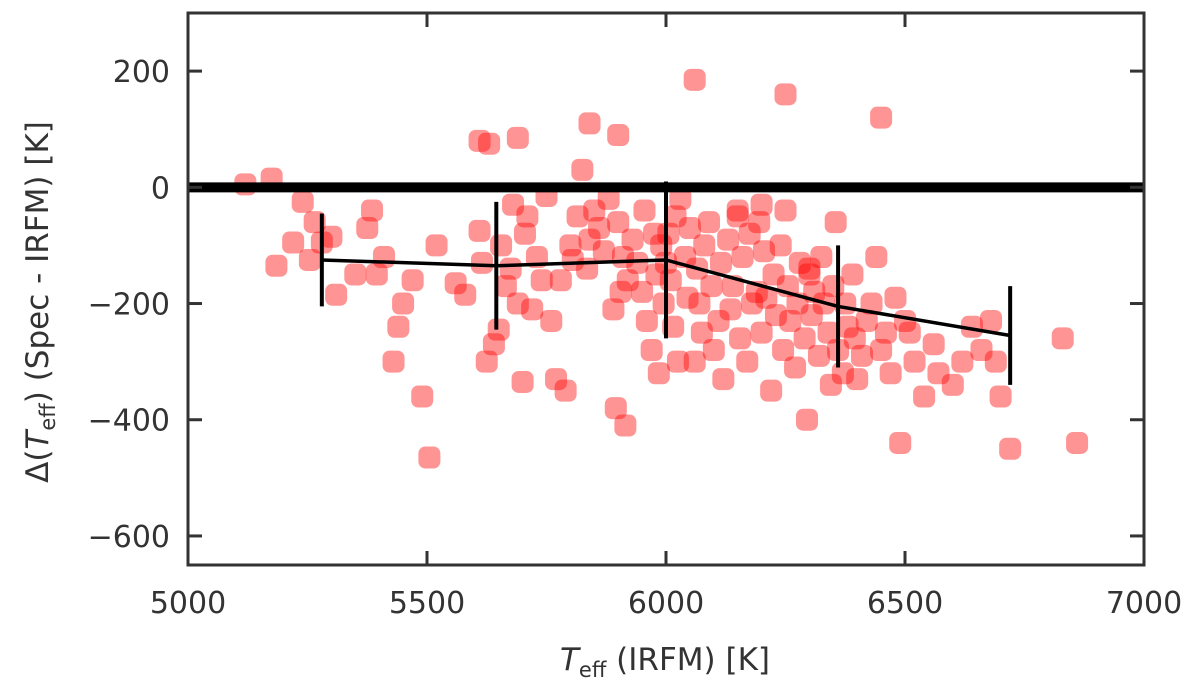  I want to click on x-tick-label: 6000, so click(666, 603).